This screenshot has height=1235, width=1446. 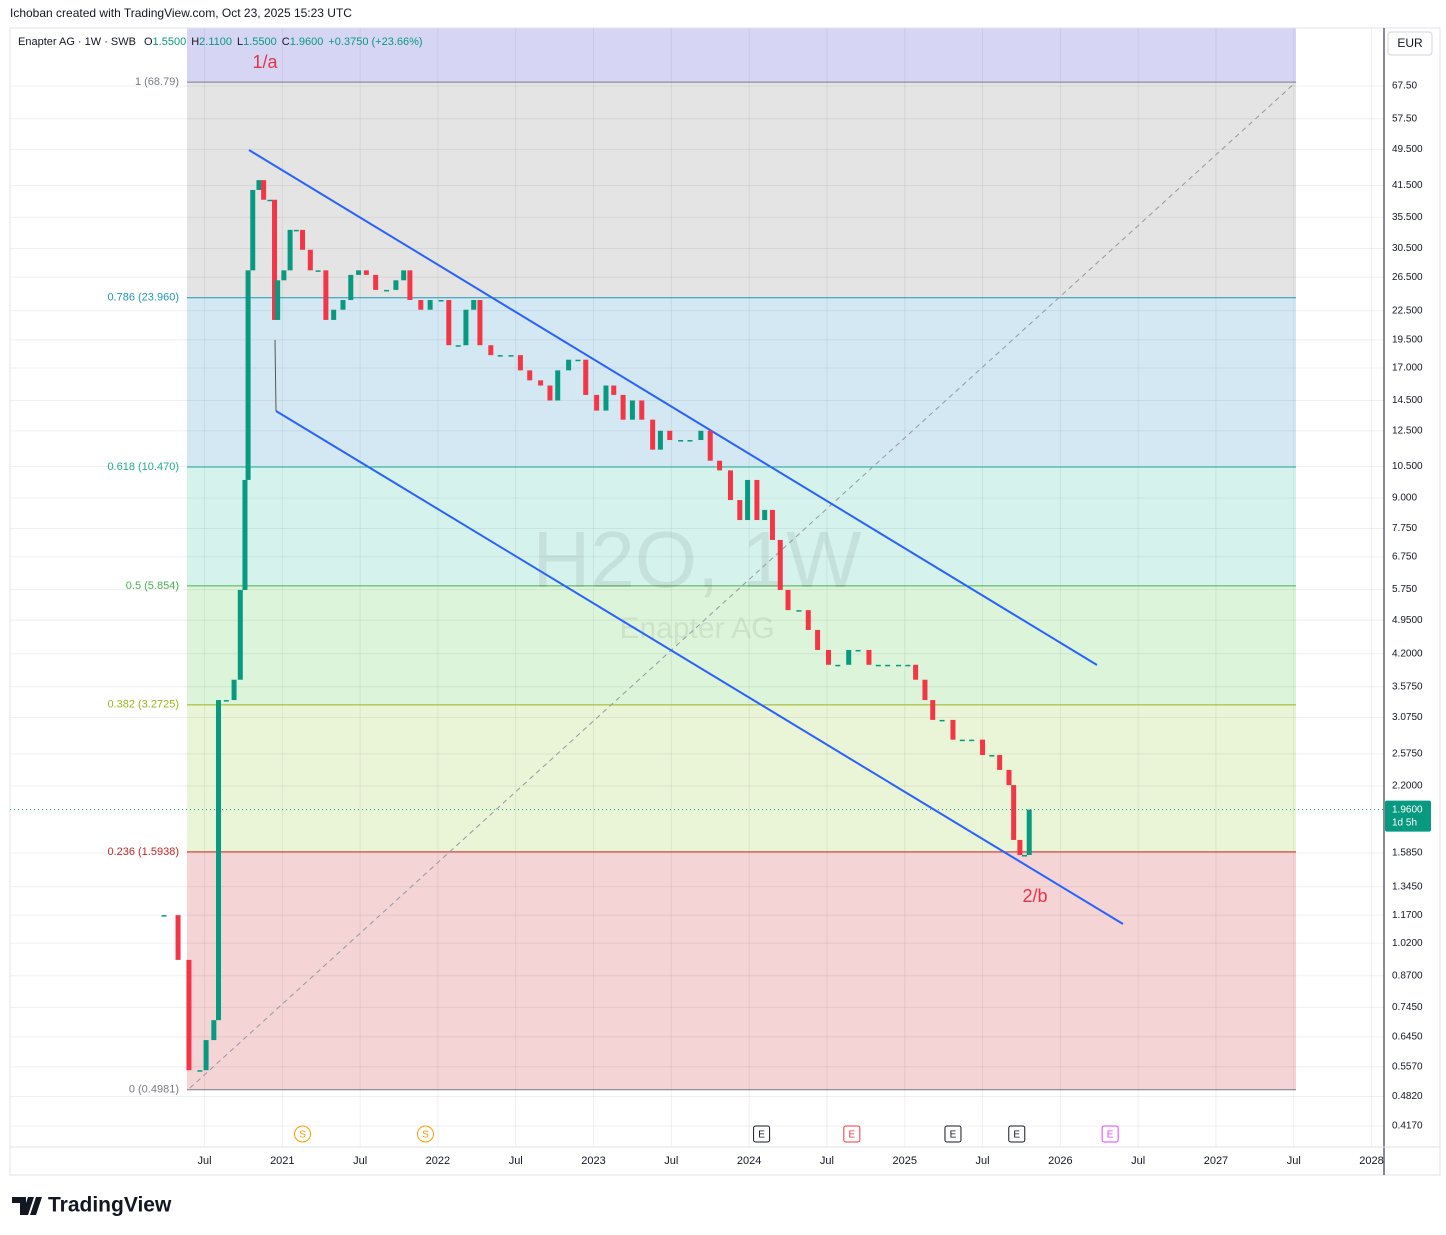 What do you see at coordinates (1407, 809) in the screenshot?
I see `last-price-label: 1.9600` at bounding box center [1407, 809].